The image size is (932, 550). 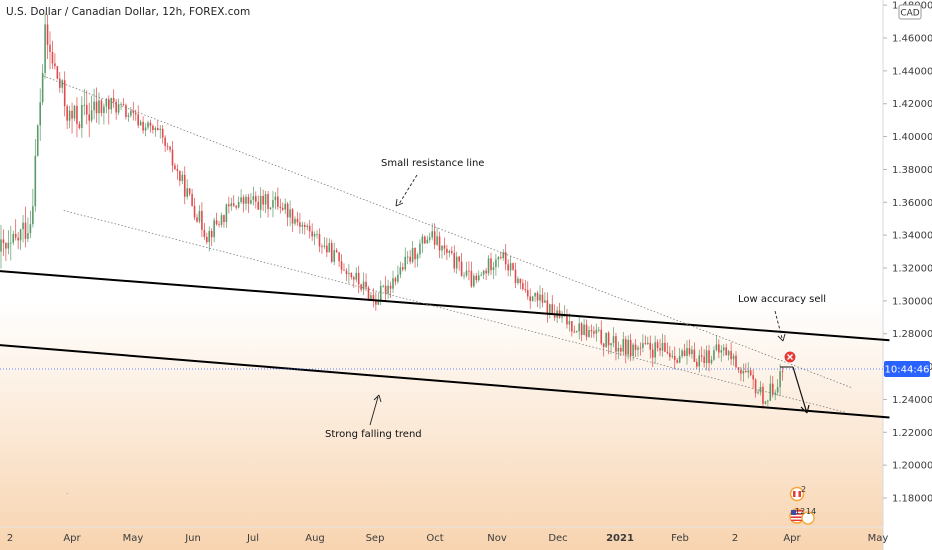 I want to click on y-tick-label: 1.40000, so click(x=912, y=137).